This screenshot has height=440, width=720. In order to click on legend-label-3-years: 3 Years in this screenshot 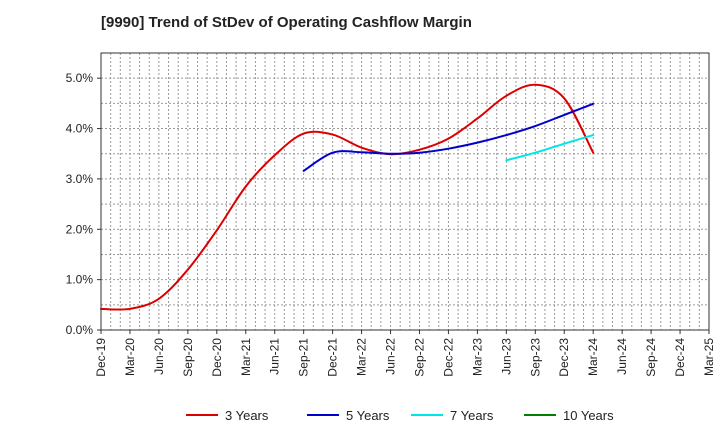, I will do `click(247, 415)`.